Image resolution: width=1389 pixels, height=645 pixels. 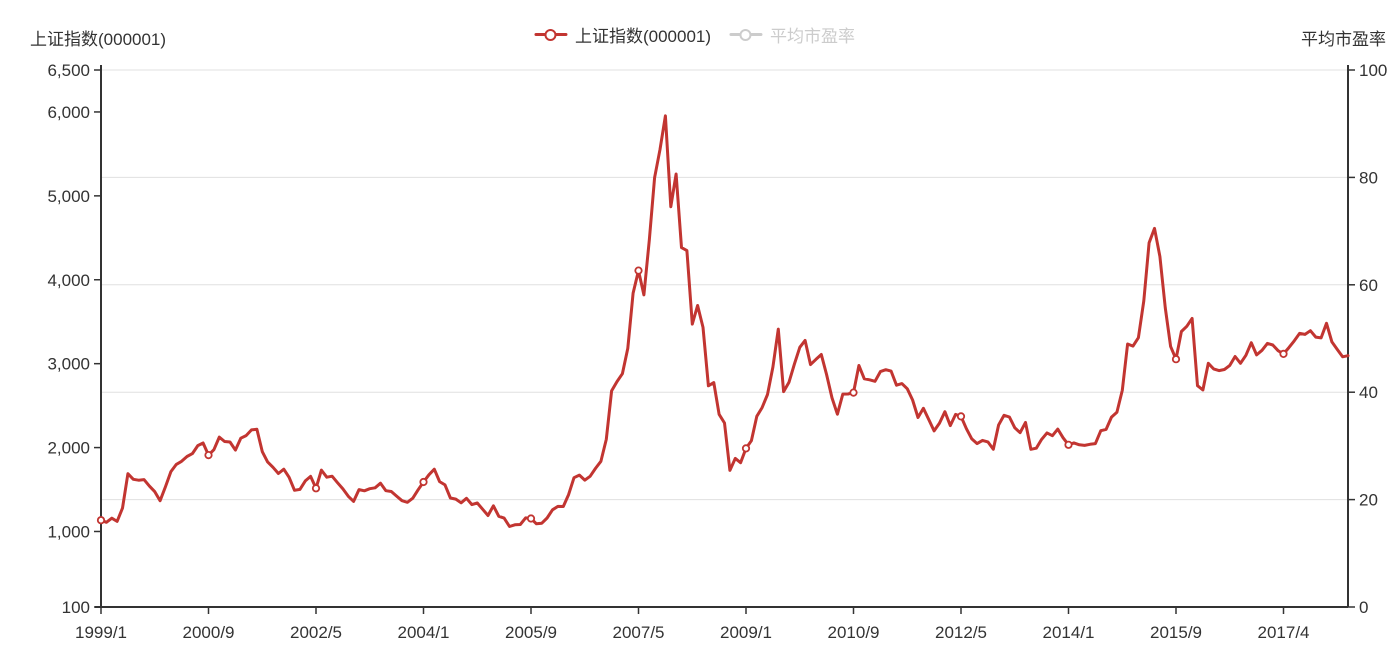 What do you see at coordinates (424, 632) in the screenshot?
I see `svg-text: 2004/1` at bounding box center [424, 632].